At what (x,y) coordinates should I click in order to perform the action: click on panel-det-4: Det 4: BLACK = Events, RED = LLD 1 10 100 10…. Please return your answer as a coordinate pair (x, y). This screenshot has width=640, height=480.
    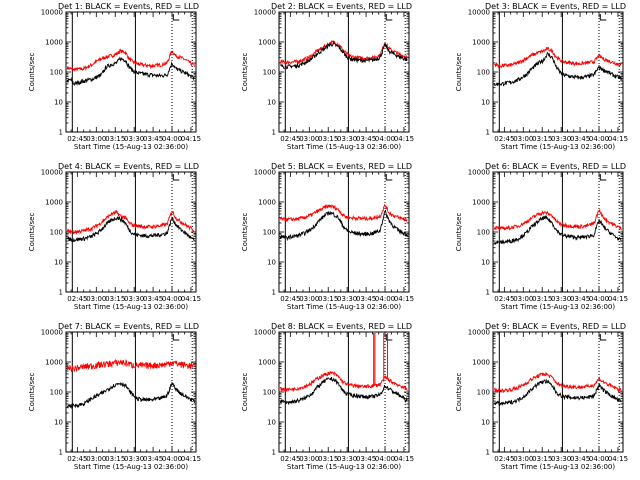
    Looking at the image, I should click on (114, 236).